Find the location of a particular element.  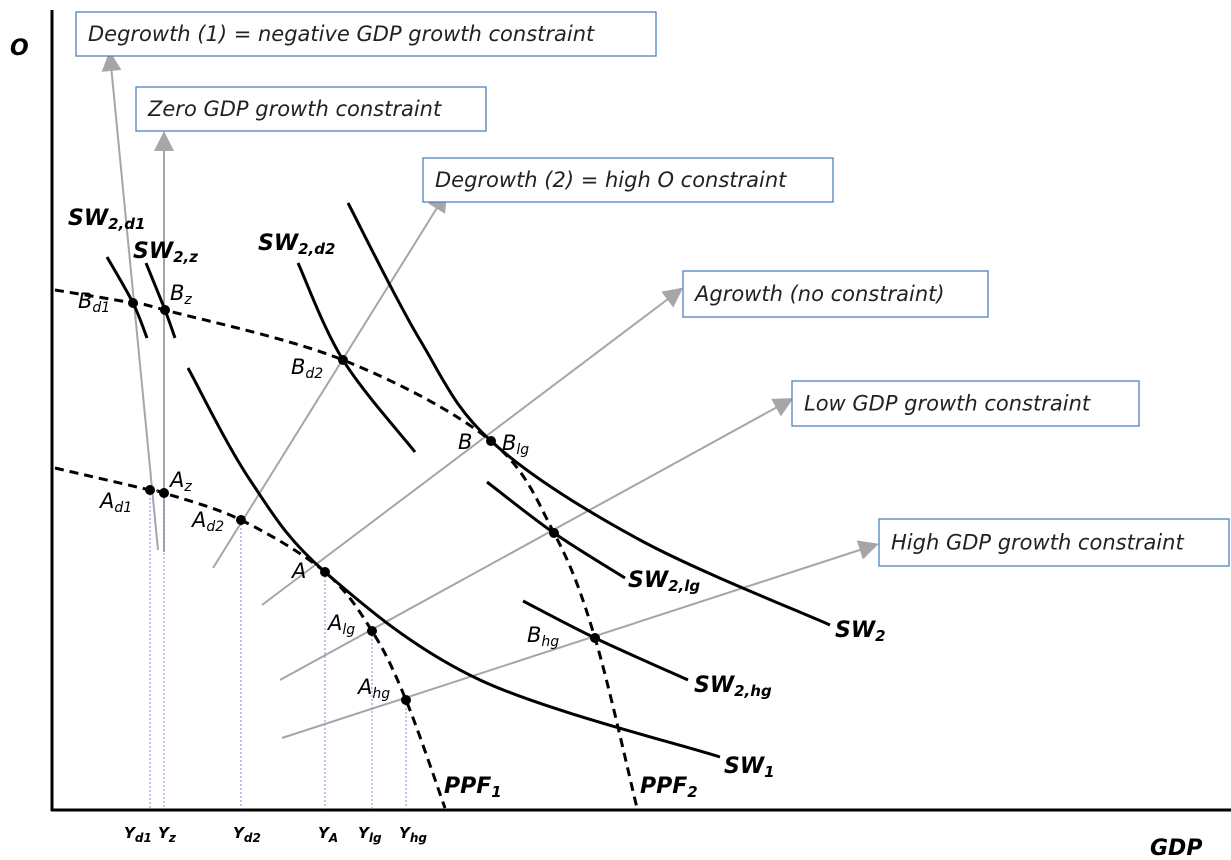

x-tick-label: Yhg is located at coordinates (413, 834).